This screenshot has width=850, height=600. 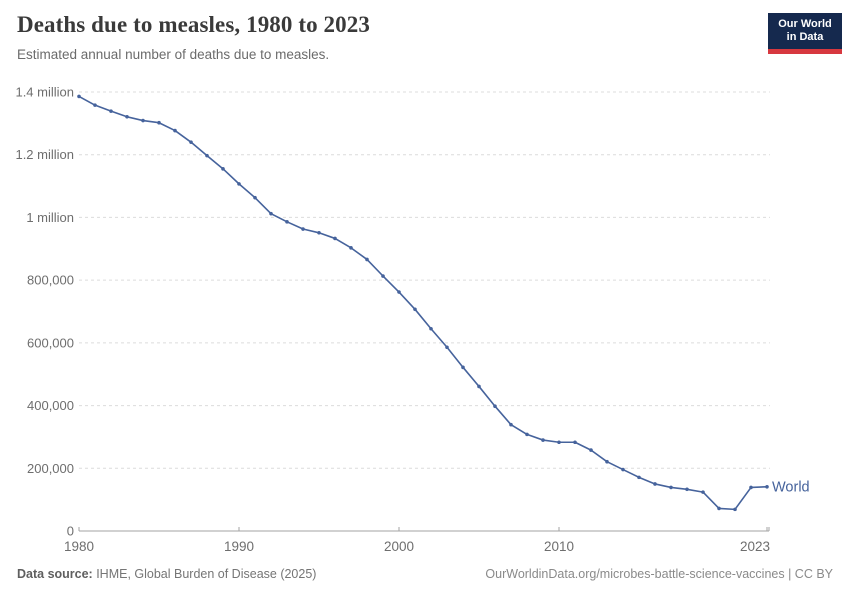 I want to click on x-tick-label: 1980, so click(x=79, y=546).